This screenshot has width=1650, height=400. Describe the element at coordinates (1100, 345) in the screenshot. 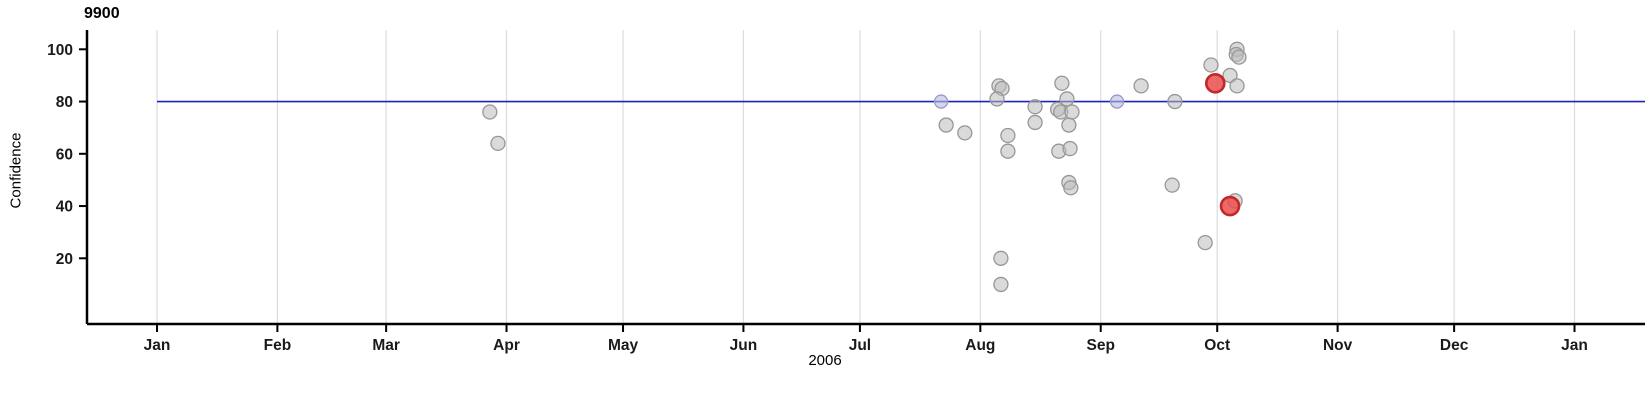

I see `x-tick-label: Sep` at that location.